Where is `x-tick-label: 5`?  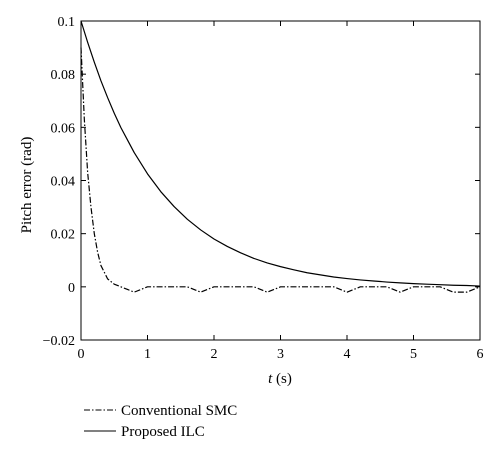 x-tick-label: 5 is located at coordinates (413, 354).